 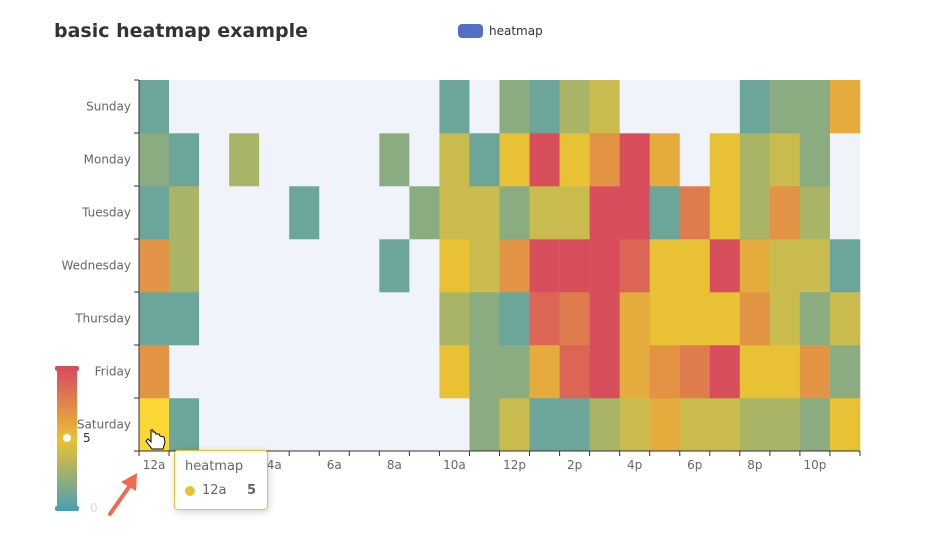 I want to click on legend-item-heatmap: heatmap, so click(x=500, y=31).